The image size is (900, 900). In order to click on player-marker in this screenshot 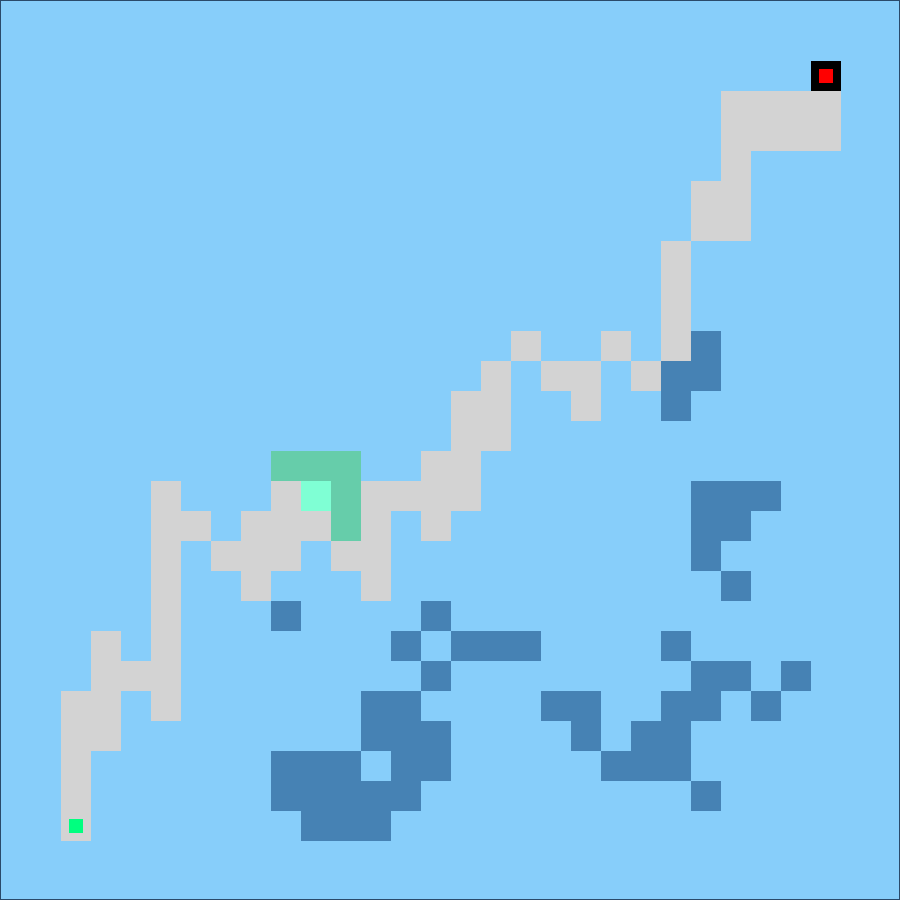, I will do `click(76, 826)`.